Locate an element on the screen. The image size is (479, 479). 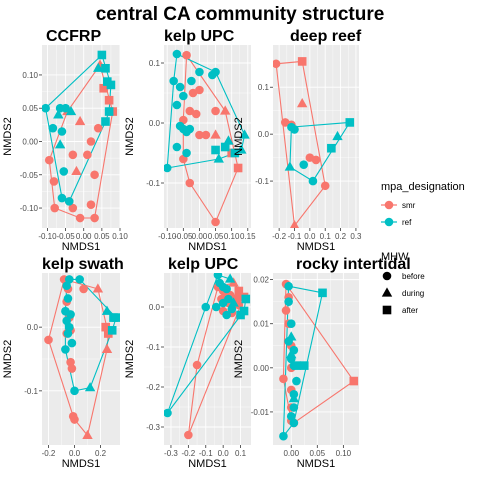
y-tick-label: 0.1 is located at coordinates (155, 63).